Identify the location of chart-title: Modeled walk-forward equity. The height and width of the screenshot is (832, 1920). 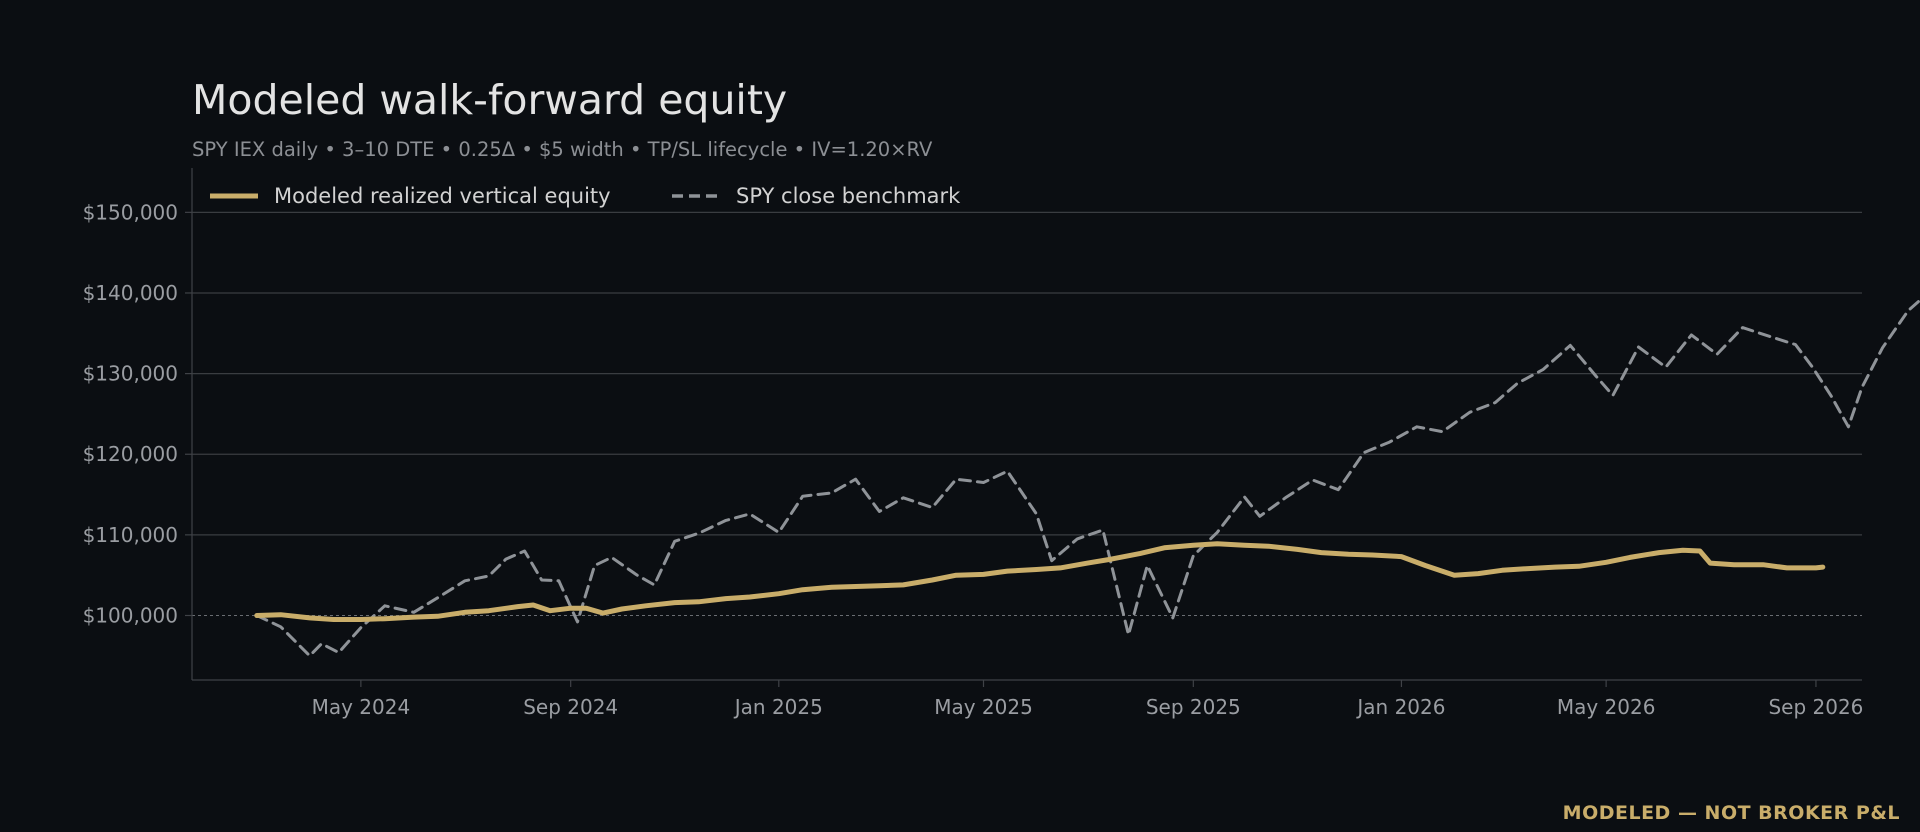
(489, 100).